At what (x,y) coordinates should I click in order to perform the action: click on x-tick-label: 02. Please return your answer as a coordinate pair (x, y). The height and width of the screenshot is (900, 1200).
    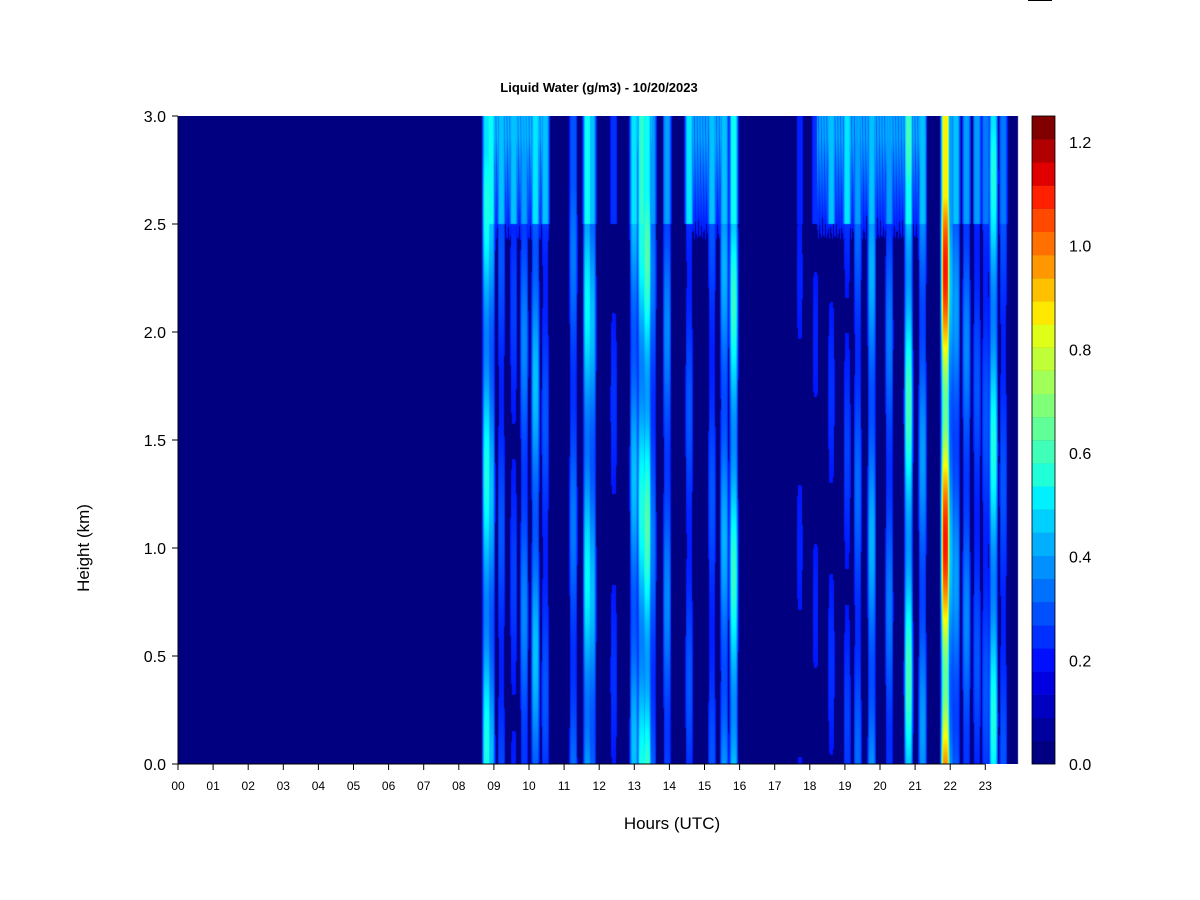
    Looking at the image, I should click on (249, 786).